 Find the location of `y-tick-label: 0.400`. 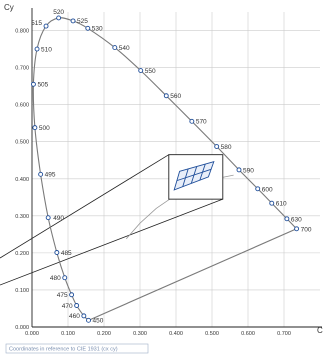

y-tick-label: 0.400 is located at coordinates (22, 180).